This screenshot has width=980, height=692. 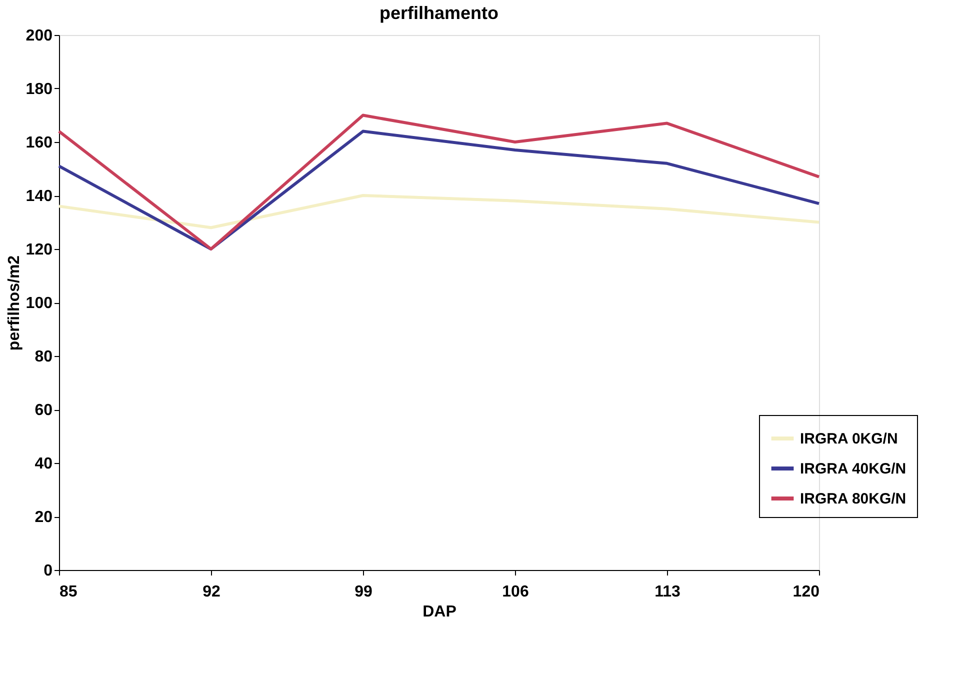 I want to click on x-tick-label: 92, so click(x=211, y=592).